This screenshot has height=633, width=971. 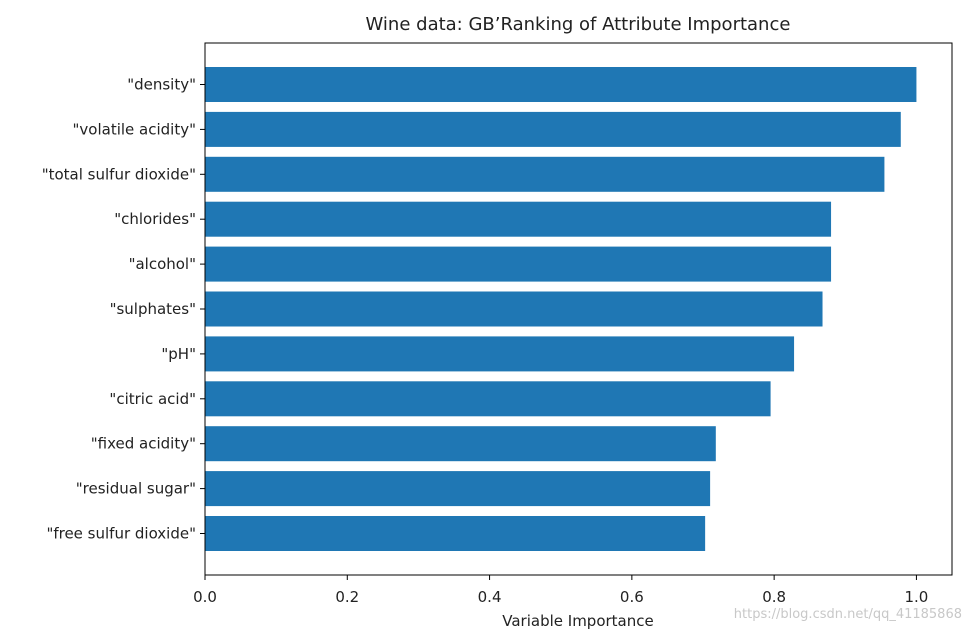 What do you see at coordinates (632, 597) in the screenshot?
I see `x-tick-label: 0.6` at bounding box center [632, 597].